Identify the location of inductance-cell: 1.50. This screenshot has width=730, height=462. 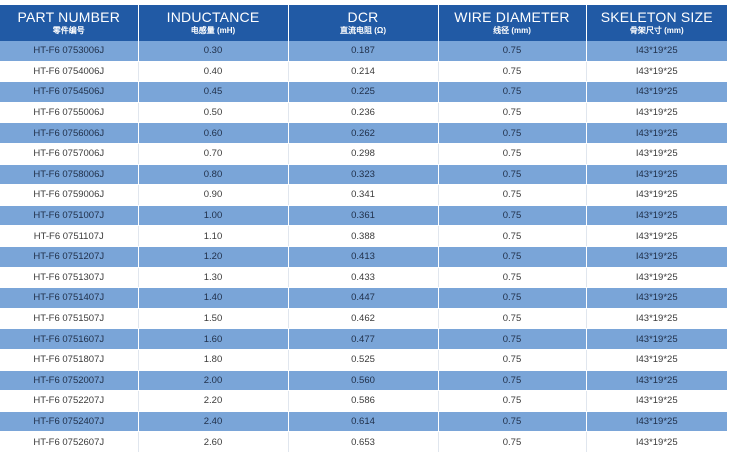
(213, 319).